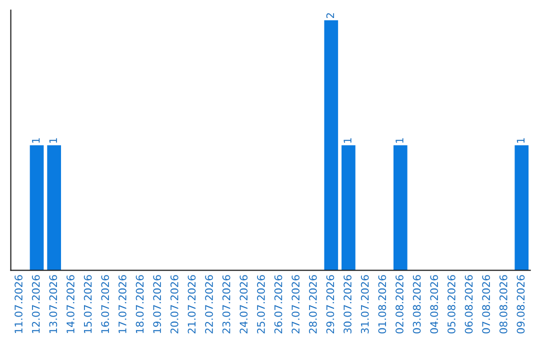 This screenshot has height=340, width=540. Describe the element at coordinates (434, 304) in the screenshot. I see `x-tick-label: 04.08.2026` at that location.